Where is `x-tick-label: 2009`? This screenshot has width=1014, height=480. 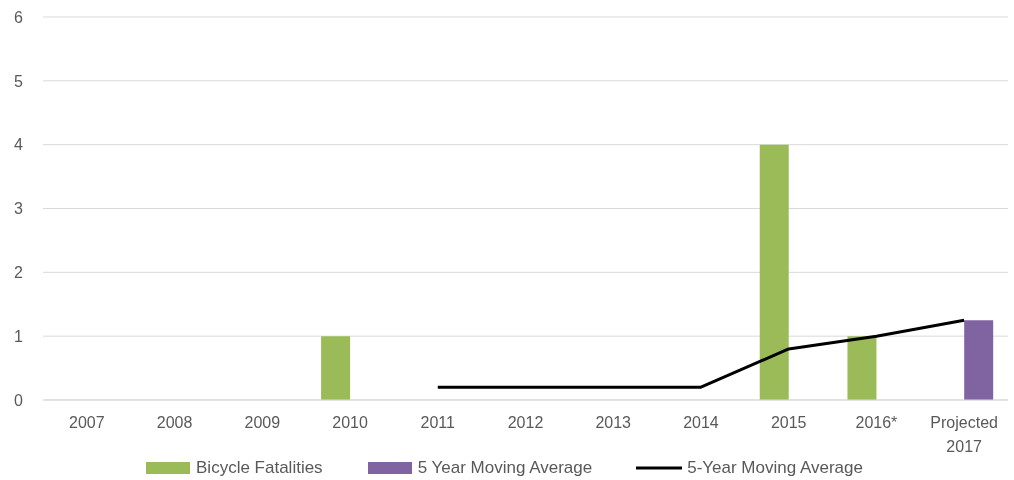 x-tick-label: 2009 is located at coordinates (262, 423).